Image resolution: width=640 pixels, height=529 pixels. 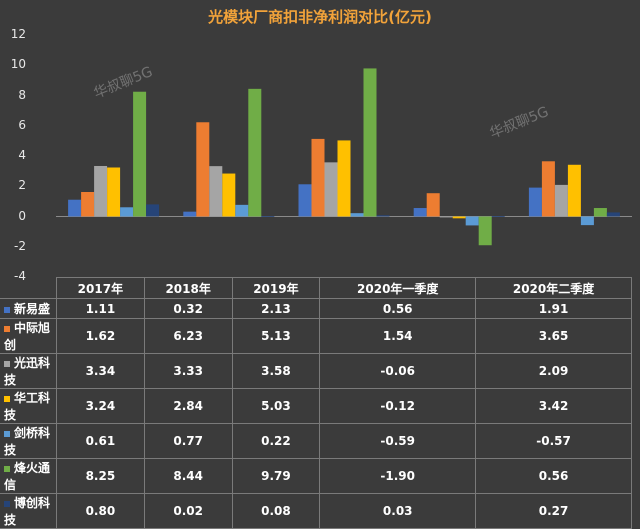 I want to click on table-row: 博创科技 0.80 0.02 0.08 0.03 0.27, so click(x=316, y=511).